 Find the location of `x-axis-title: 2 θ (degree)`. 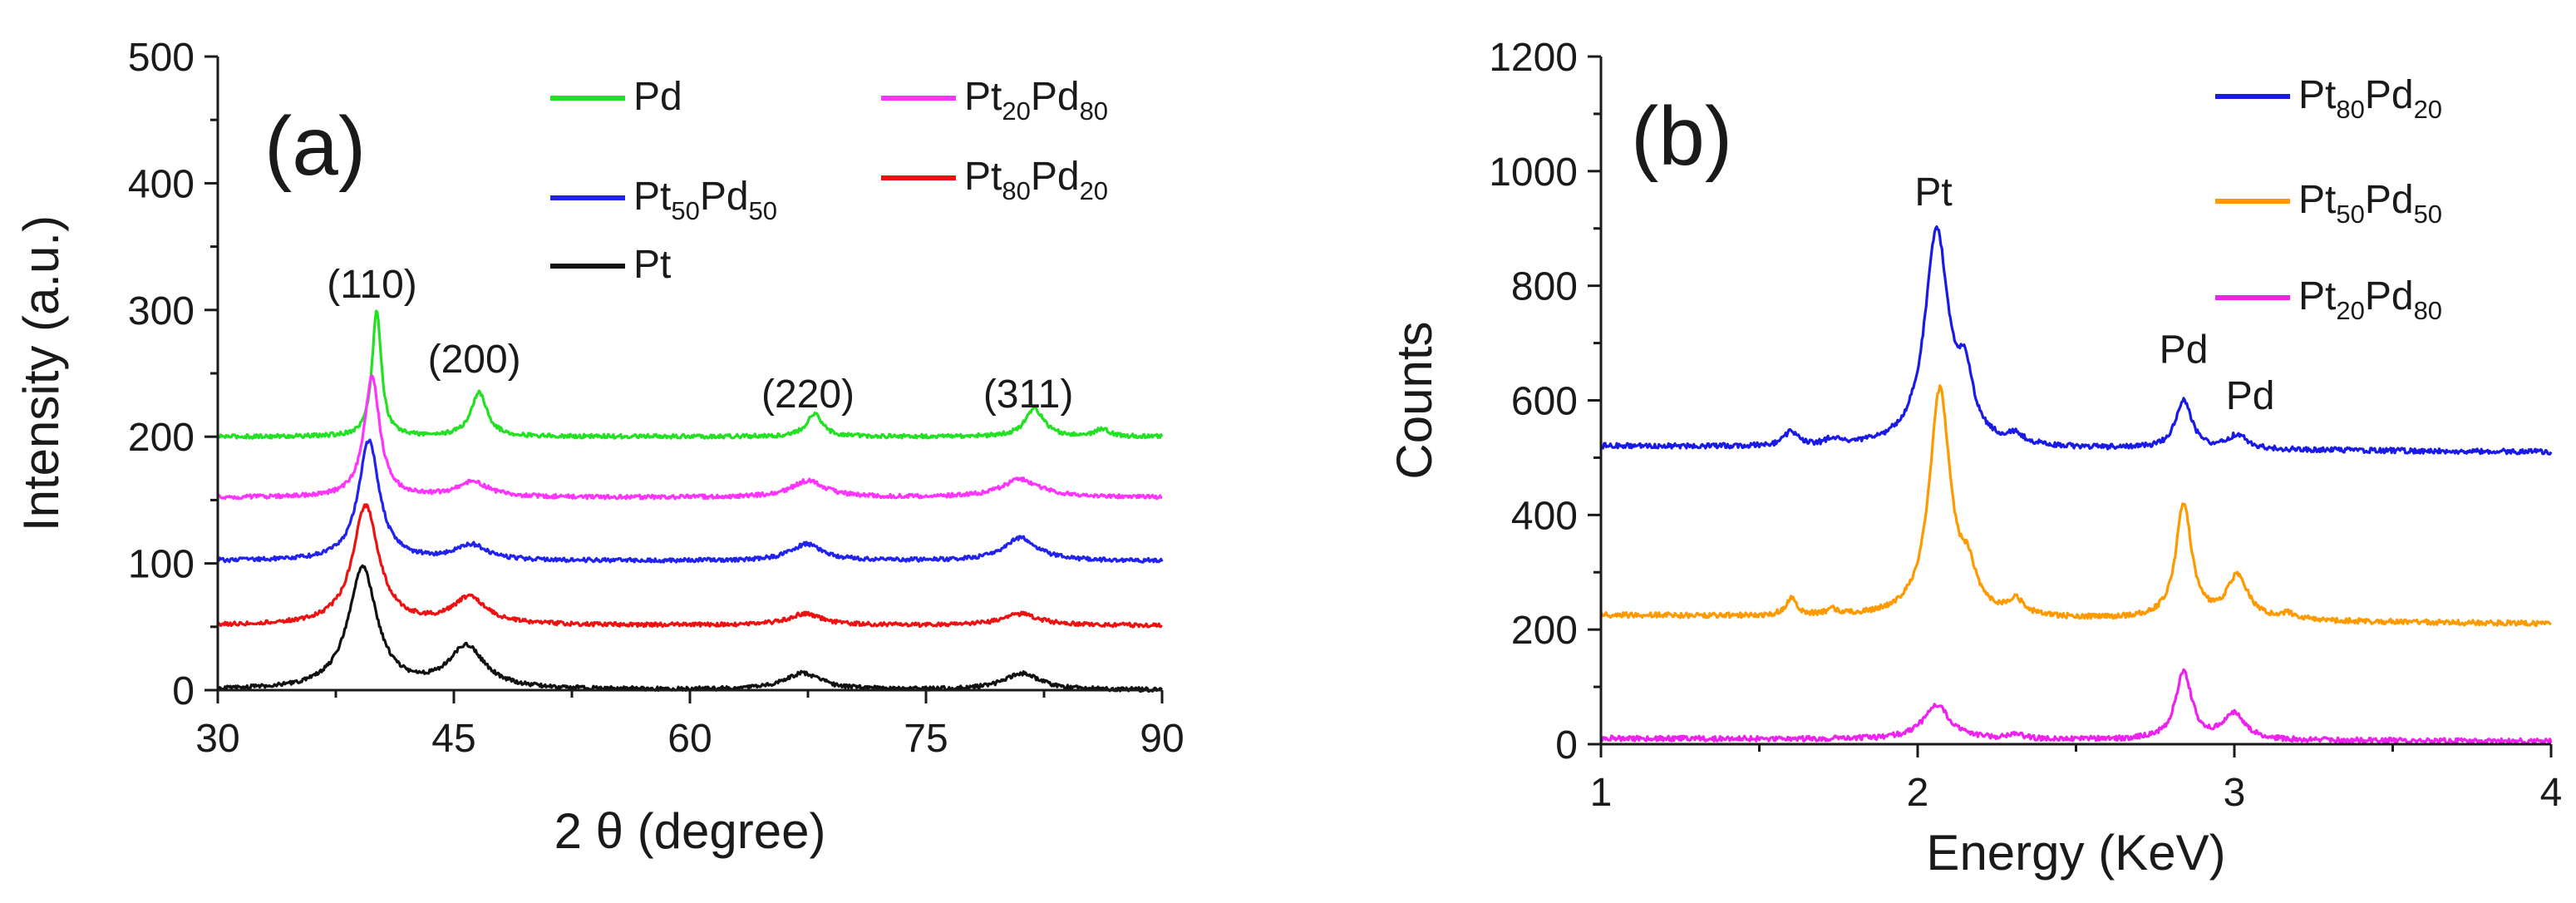

x-axis-title: 2 θ (degree) is located at coordinates (690, 831).